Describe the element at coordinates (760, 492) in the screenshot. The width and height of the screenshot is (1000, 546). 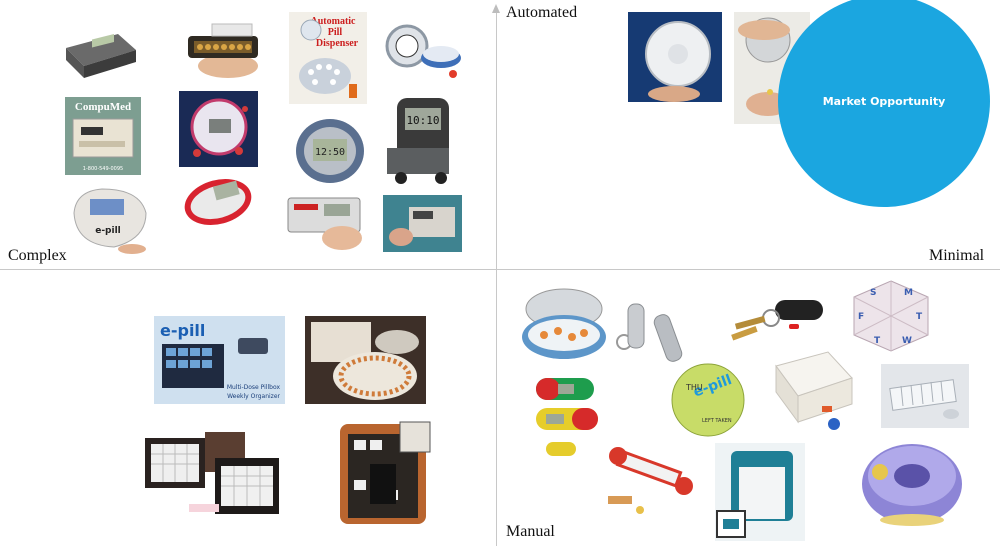
I see `pill-crusher-dispenser-image` at that location.